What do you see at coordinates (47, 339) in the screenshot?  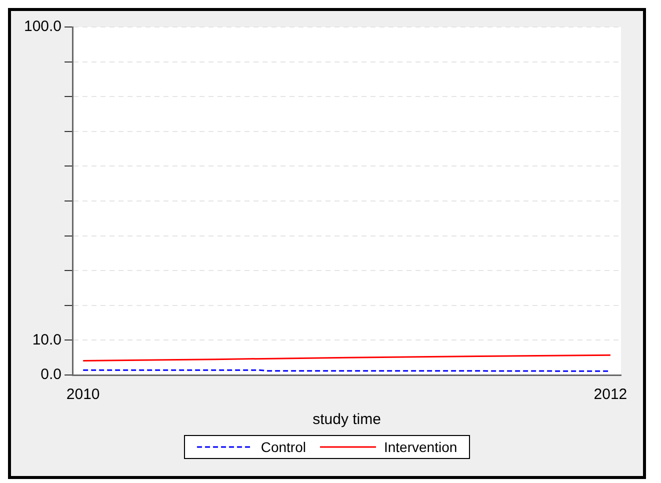 I see `y-tick-label: 10.0` at bounding box center [47, 339].